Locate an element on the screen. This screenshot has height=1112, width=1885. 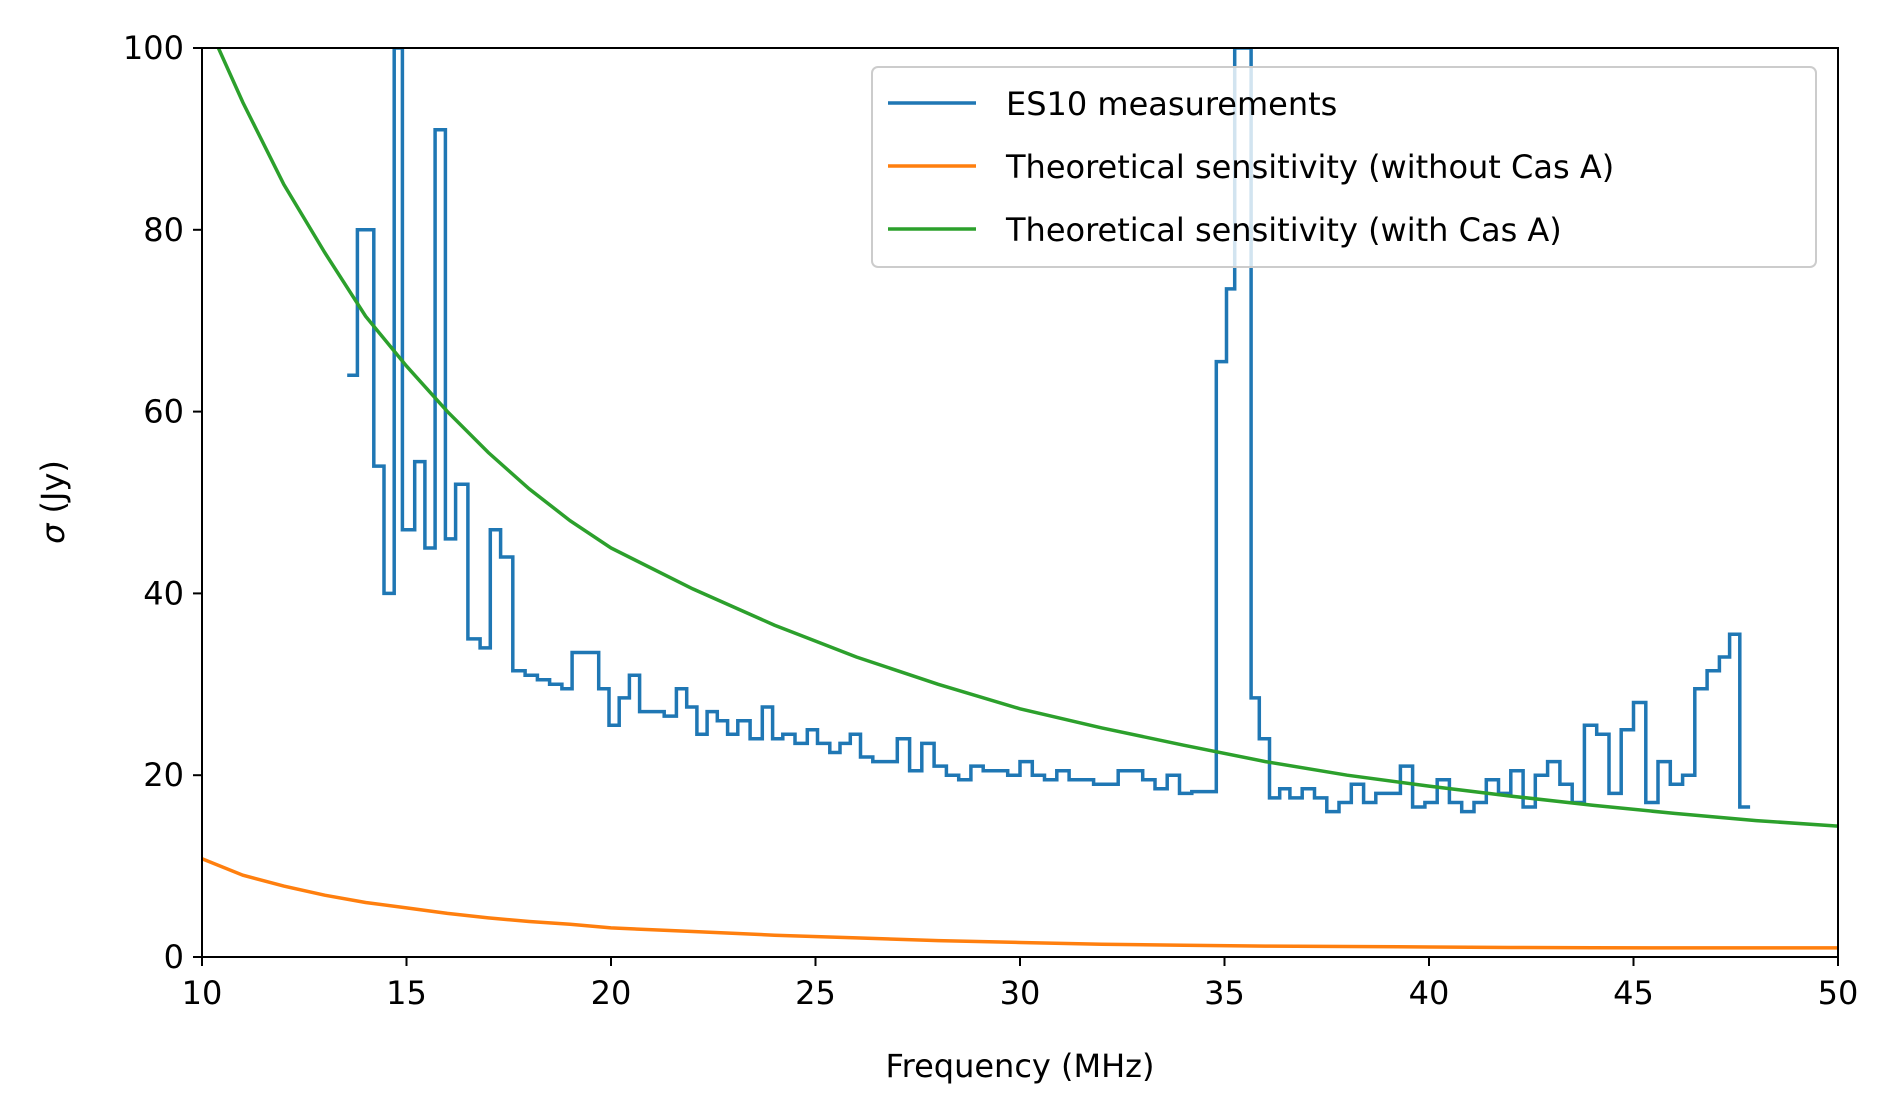
x-tick-label: 25 is located at coordinates (815, 993).